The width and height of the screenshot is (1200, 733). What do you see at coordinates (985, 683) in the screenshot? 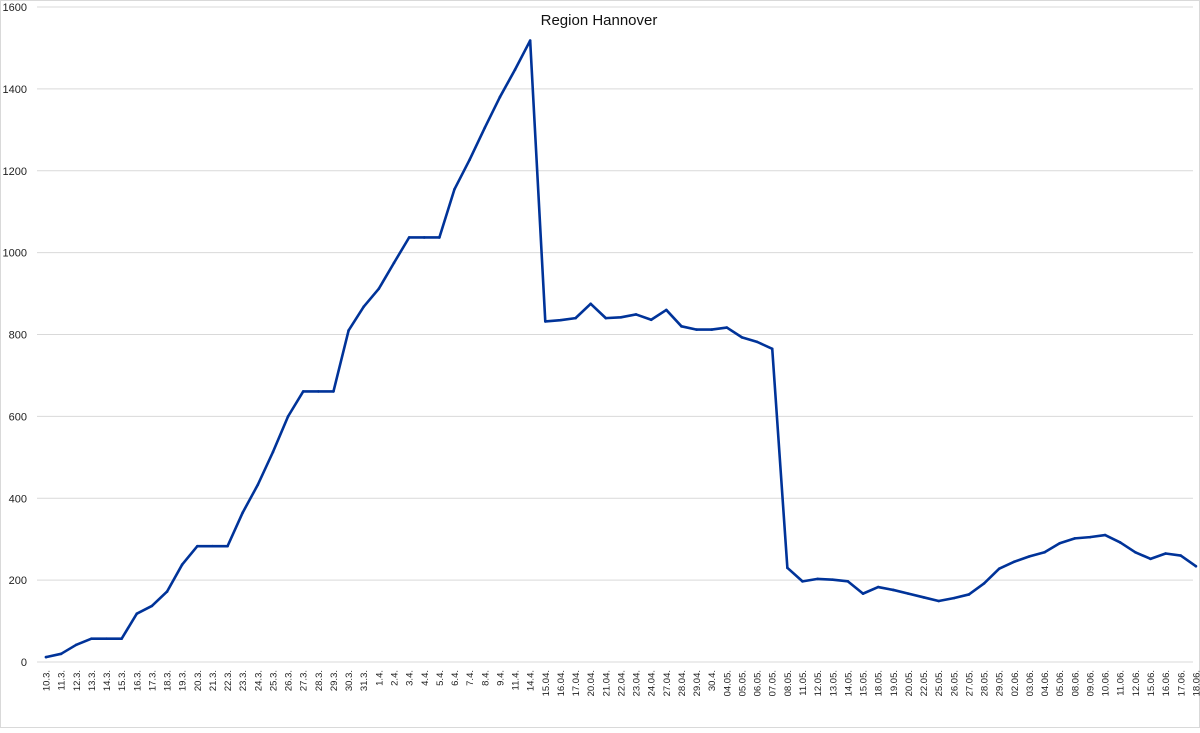
I see `x-tick-label: 28.05.` at bounding box center [985, 683].